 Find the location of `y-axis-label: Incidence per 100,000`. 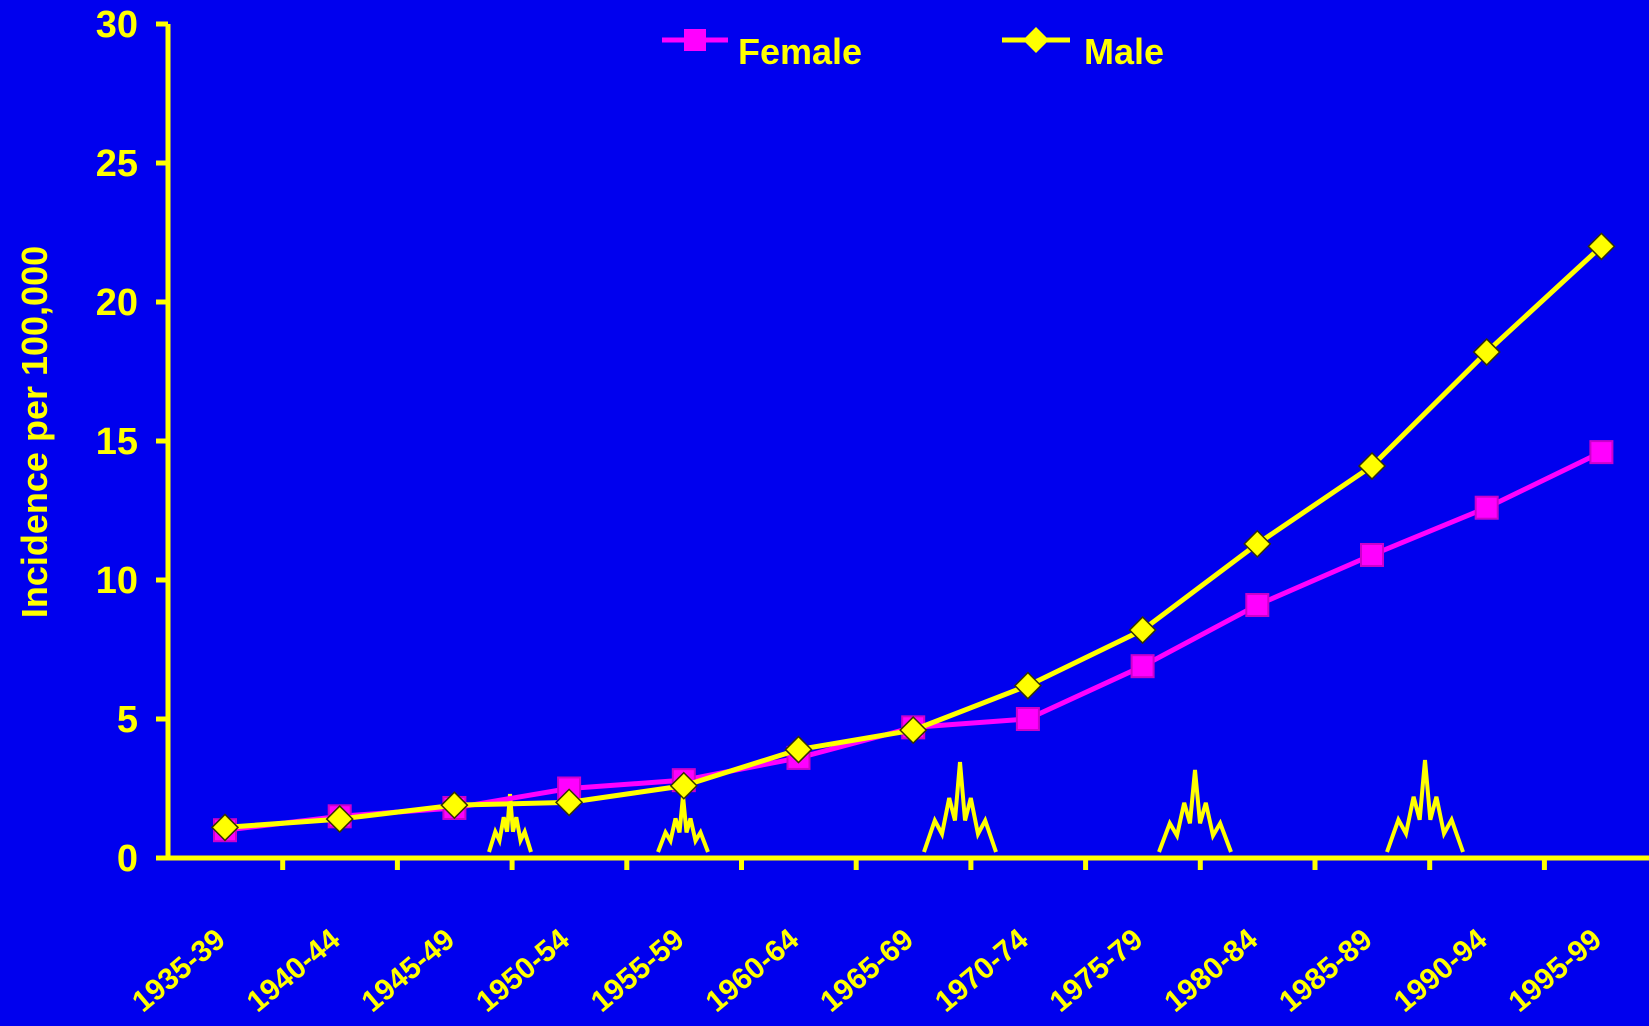

y-axis-label: Incidence per 100,000 is located at coordinates (34, 432).